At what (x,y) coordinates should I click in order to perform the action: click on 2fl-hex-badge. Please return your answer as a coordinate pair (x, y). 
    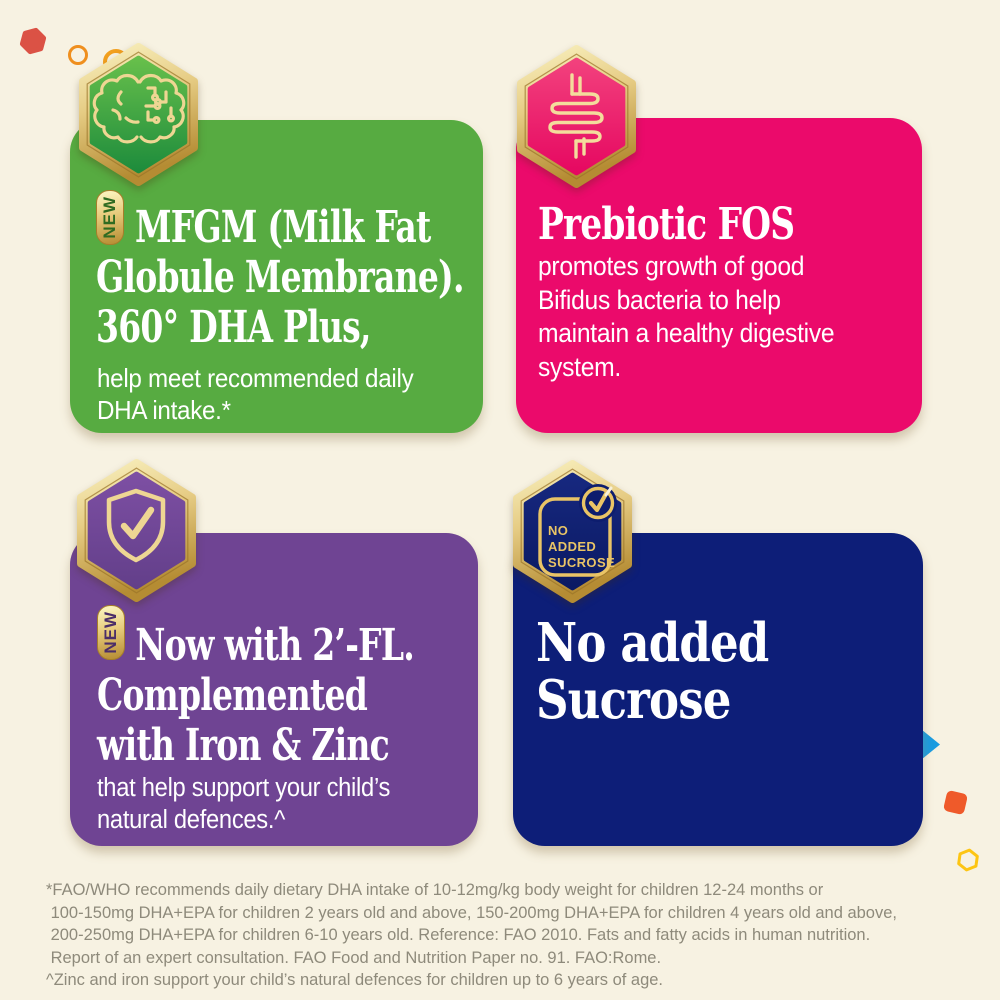
    Looking at the image, I should click on (136, 530).